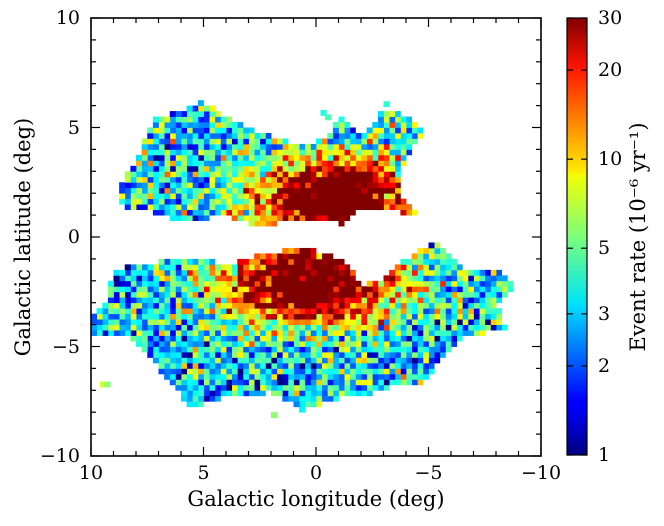  Describe the element at coordinates (316, 473) in the screenshot. I see `x-tick-label: 0` at that location.